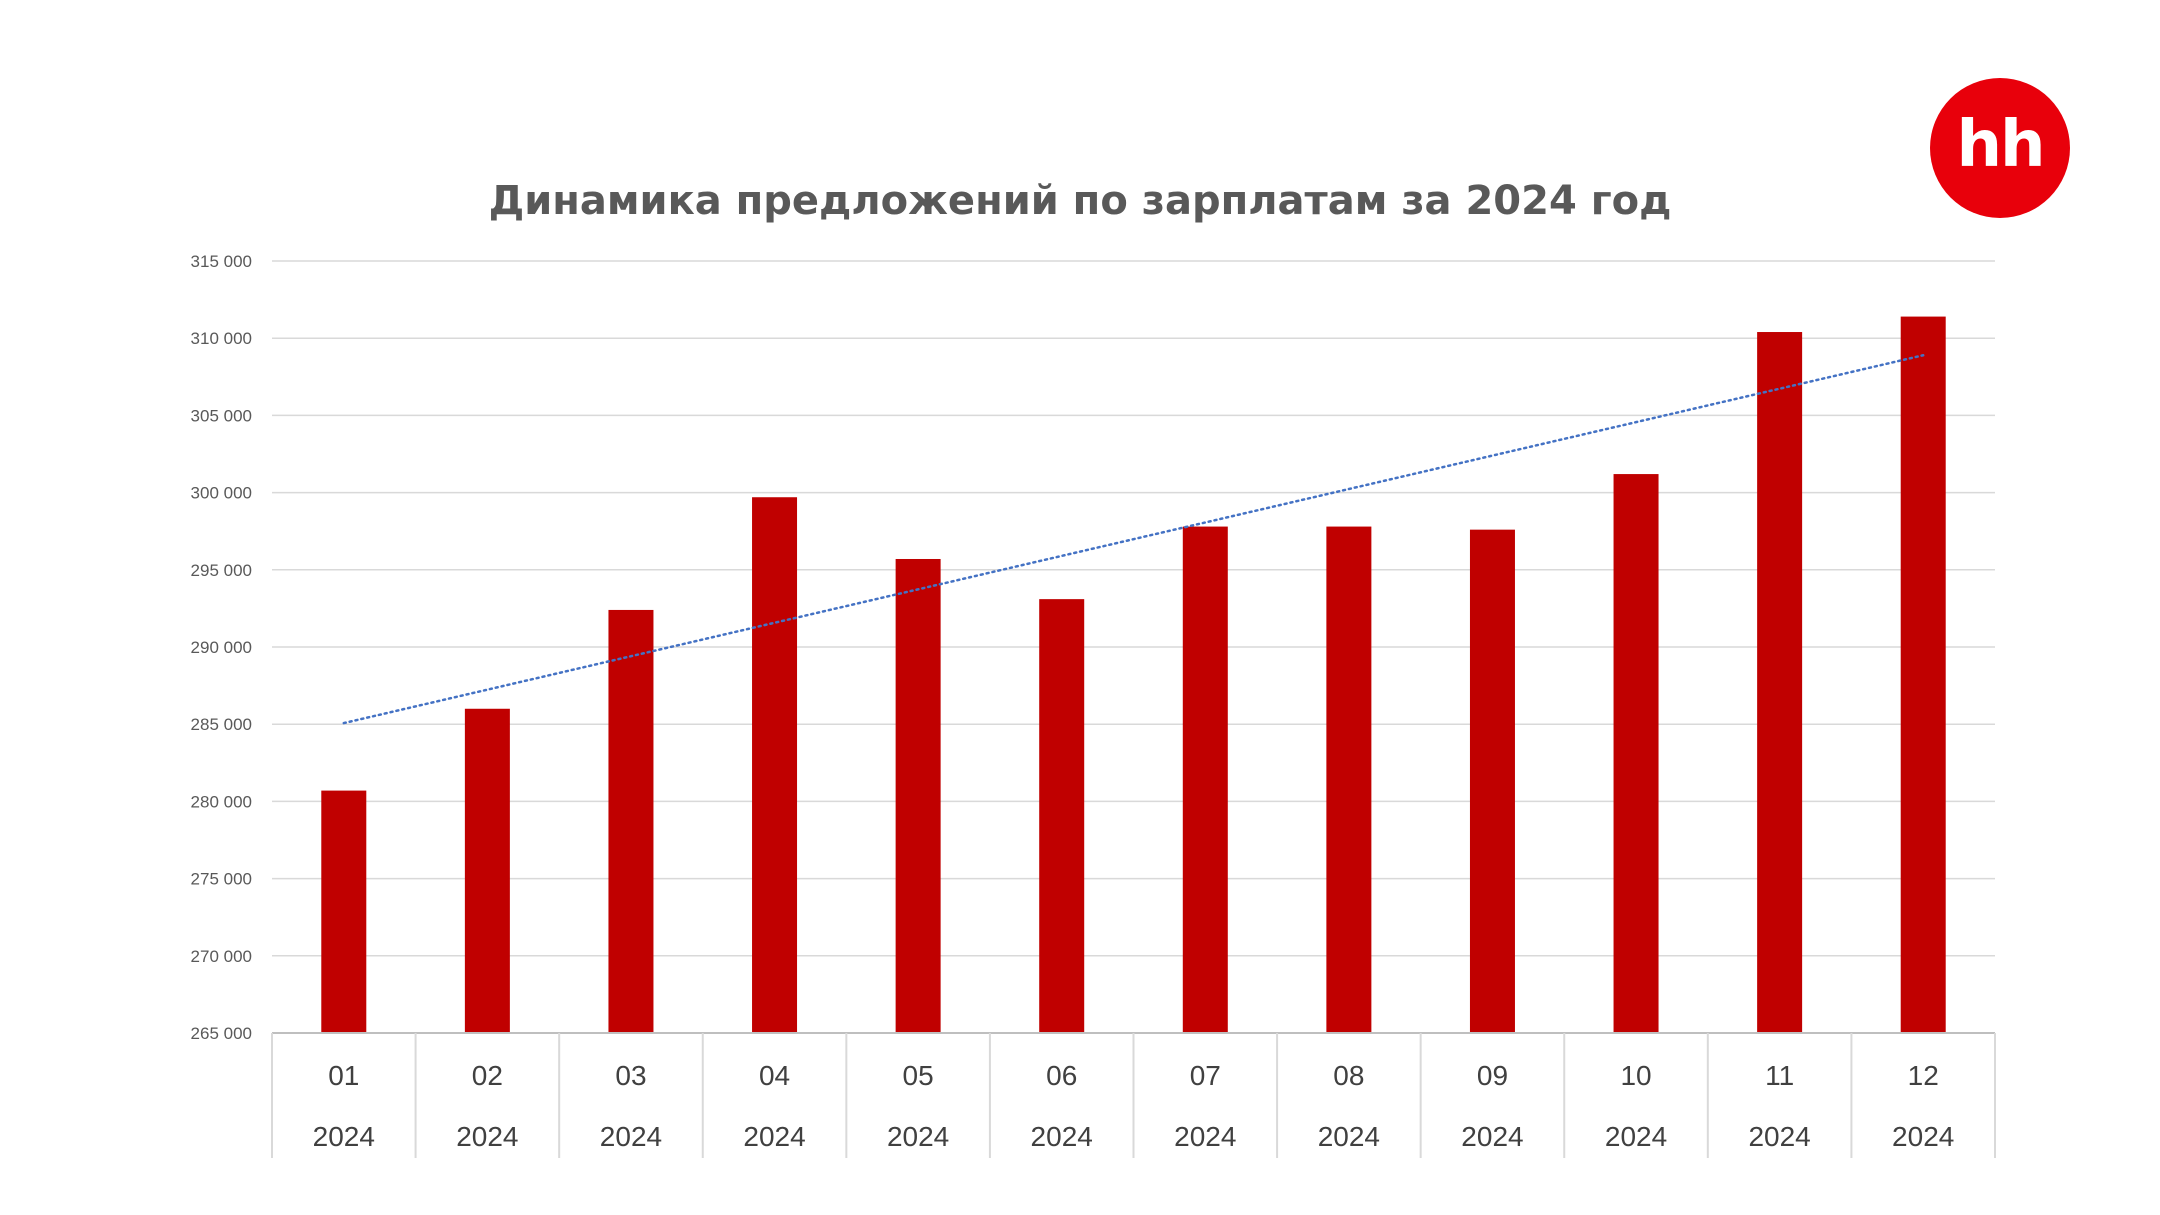 This screenshot has height=1215, width=2160. Describe the element at coordinates (1348, 1075) in the screenshot. I see `x-tick-label-month: 08` at that location.